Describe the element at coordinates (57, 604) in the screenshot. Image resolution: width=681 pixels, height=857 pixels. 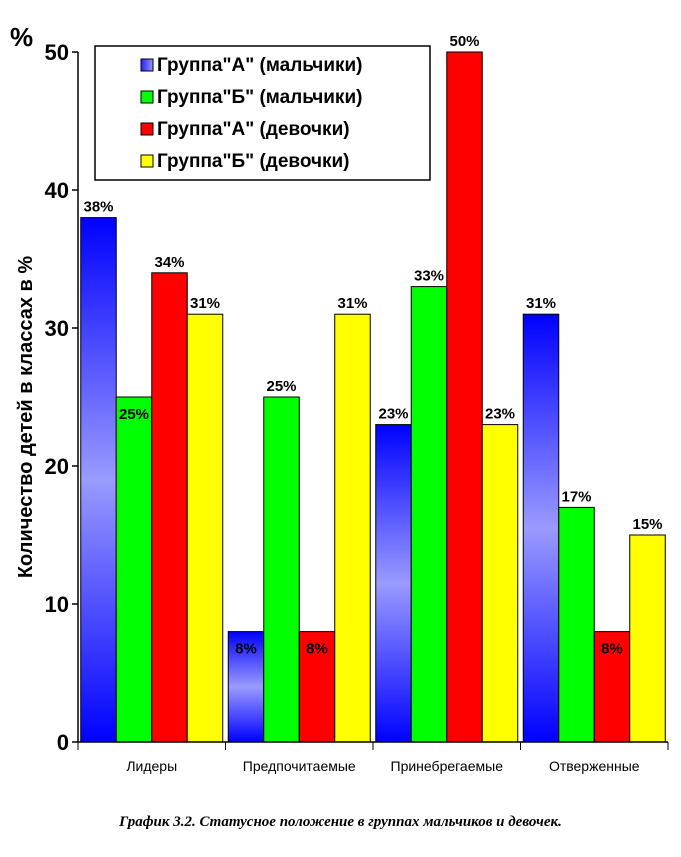
I see `y-tick-label: 10` at that location.